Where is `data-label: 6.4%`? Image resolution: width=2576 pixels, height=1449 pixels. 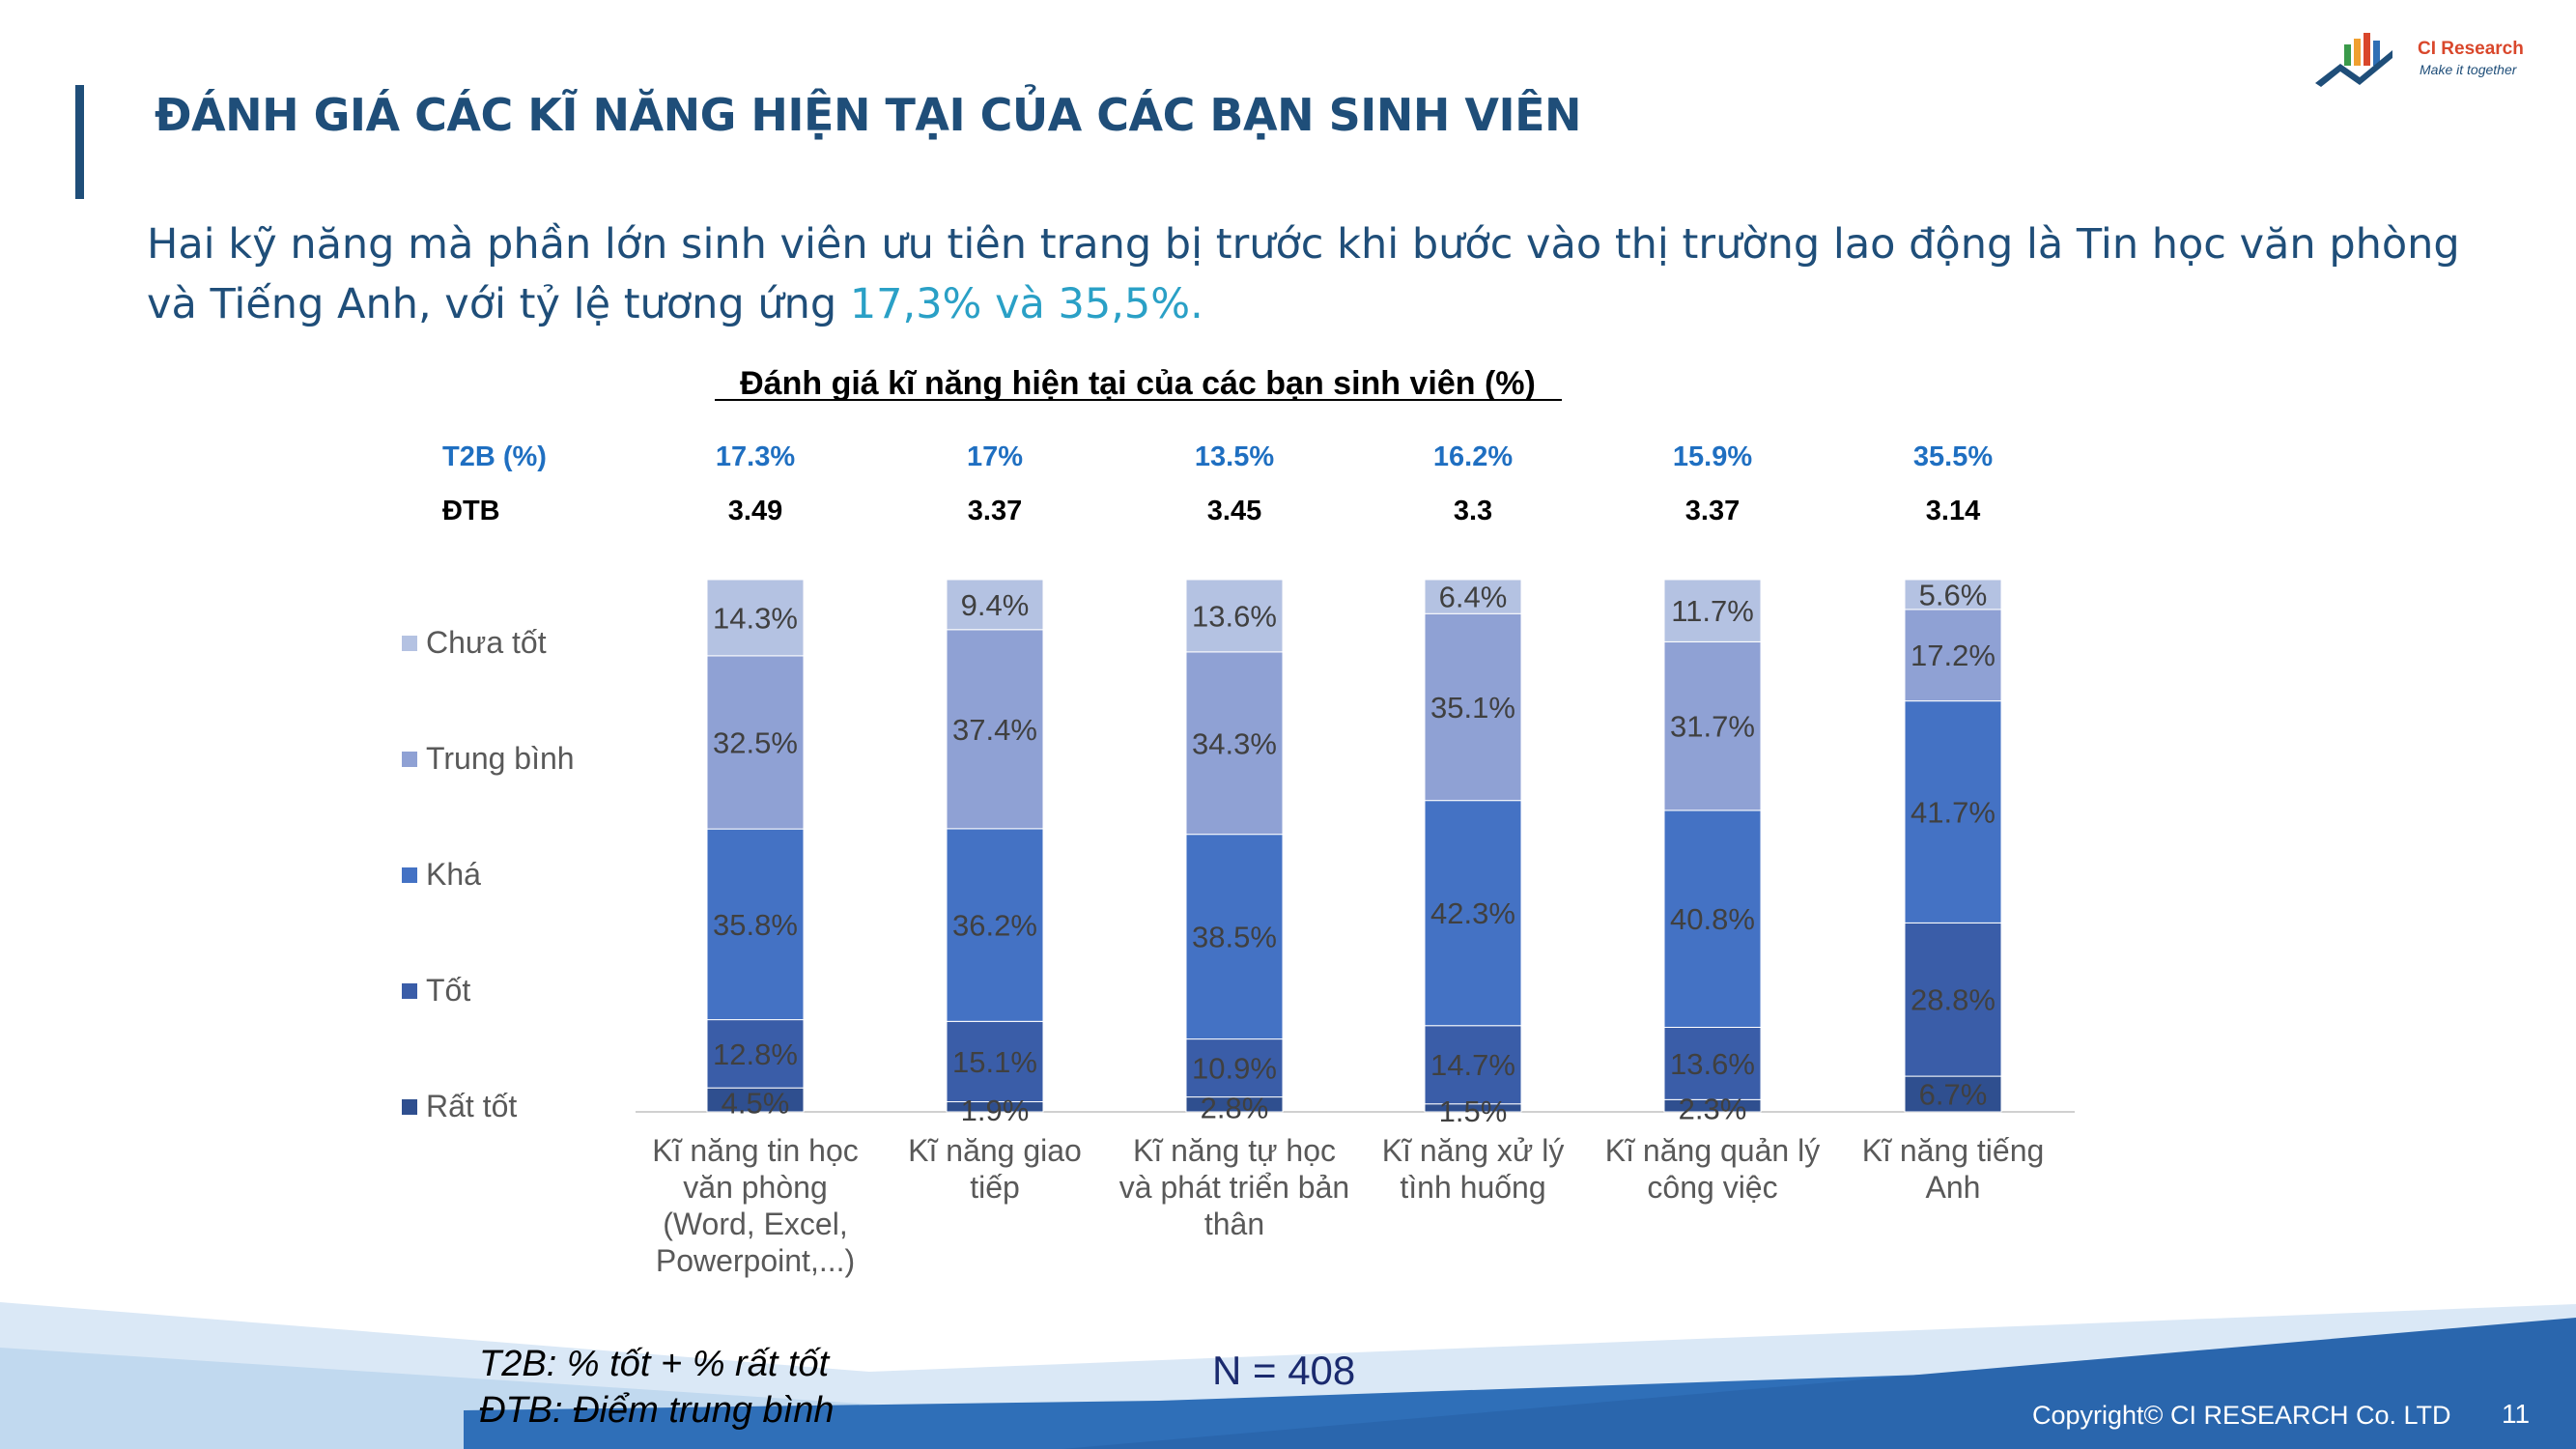
data-label: 6.4% is located at coordinates (1473, 597).